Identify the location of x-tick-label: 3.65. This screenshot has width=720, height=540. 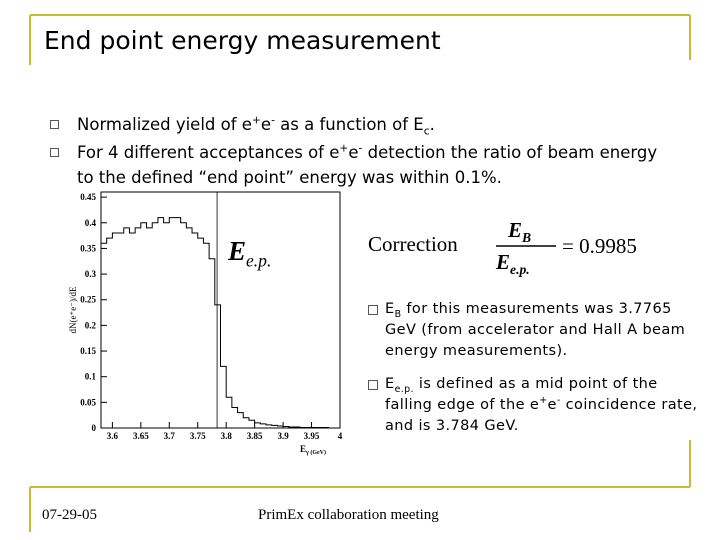
(141, 436).